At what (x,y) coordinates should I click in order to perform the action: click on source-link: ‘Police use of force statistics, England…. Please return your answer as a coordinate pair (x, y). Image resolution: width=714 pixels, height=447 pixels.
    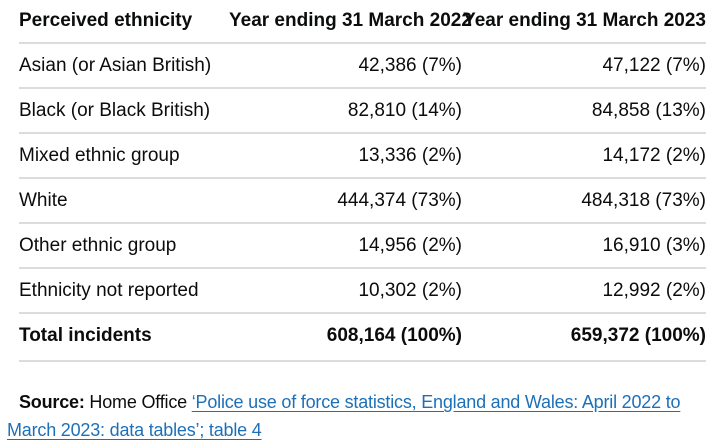
    Looking at the image, I should click on (344, 416).